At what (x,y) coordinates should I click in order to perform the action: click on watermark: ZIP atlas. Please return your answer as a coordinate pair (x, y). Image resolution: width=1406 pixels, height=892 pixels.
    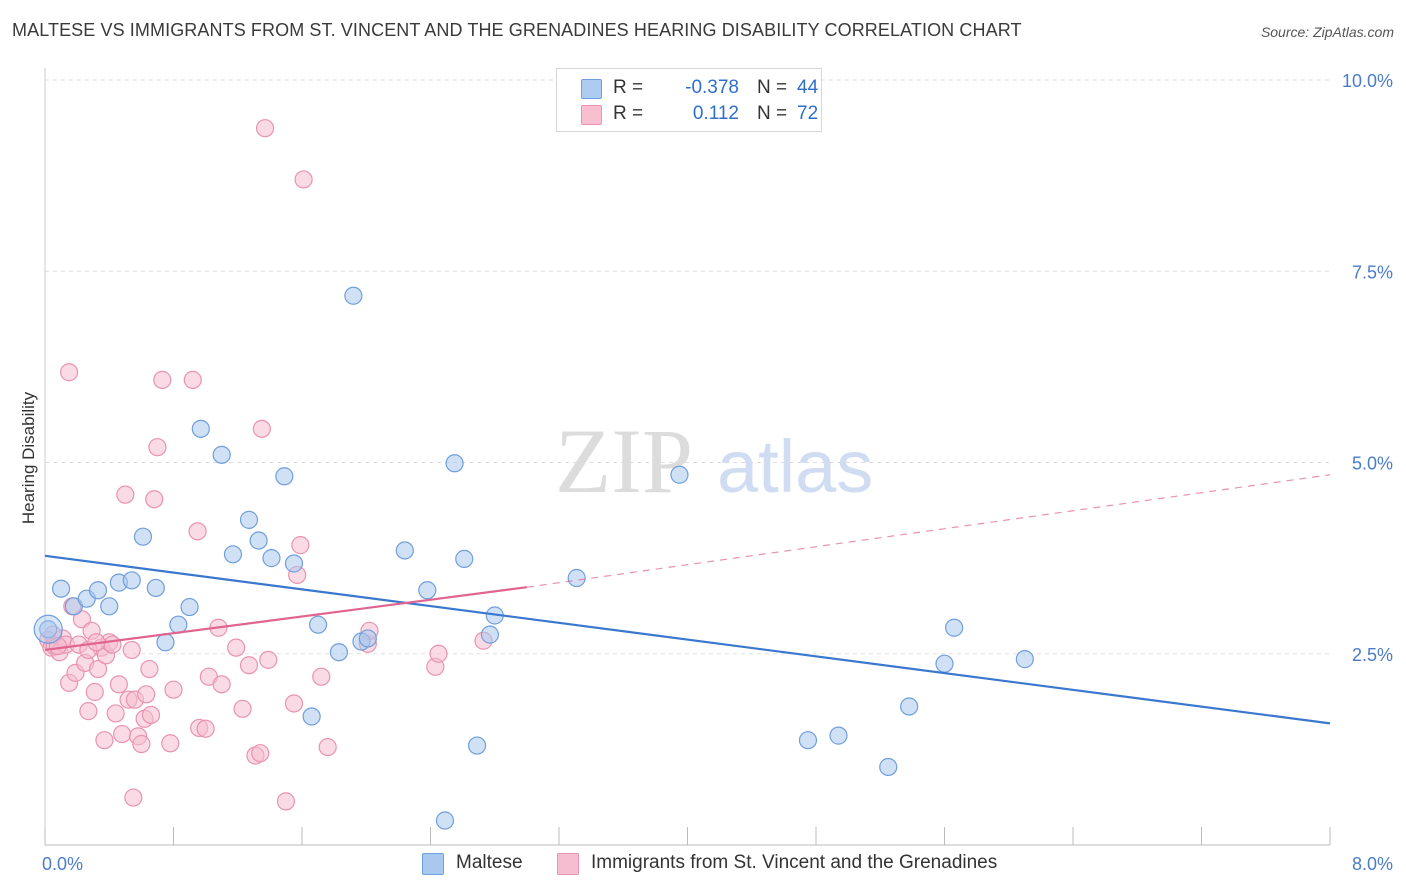
    Looking at the image, I should click on (714, 461).